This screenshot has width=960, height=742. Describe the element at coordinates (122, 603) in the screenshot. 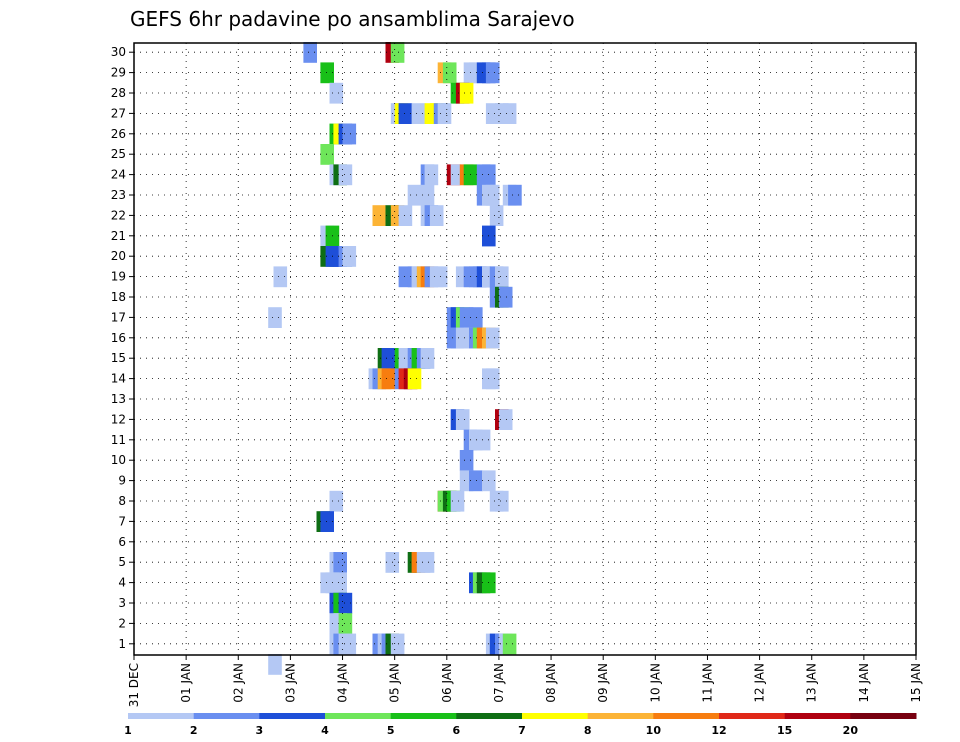

I see `y-tick-label: 3` at that location.